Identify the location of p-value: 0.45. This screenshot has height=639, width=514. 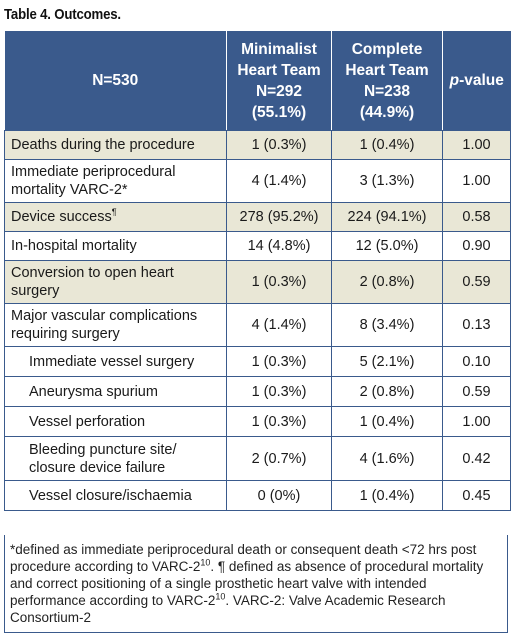
(476, 495).